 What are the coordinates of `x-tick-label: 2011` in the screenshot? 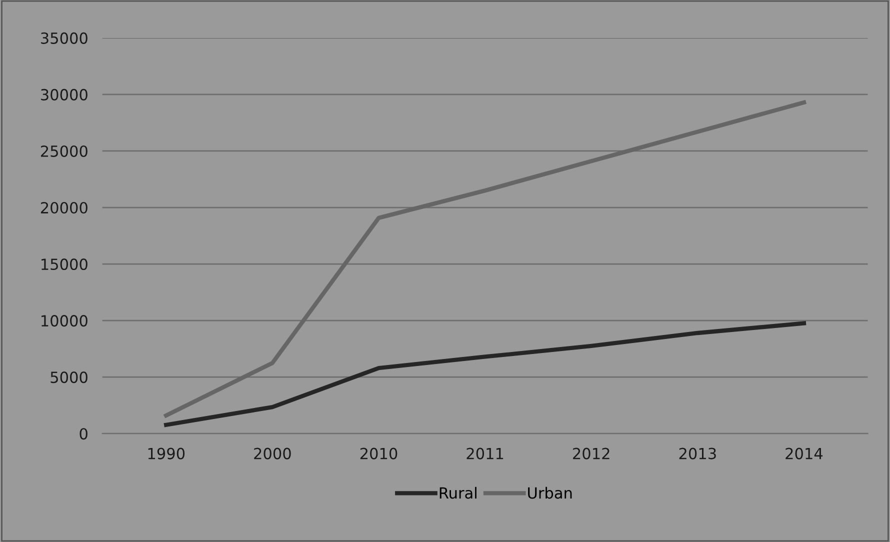 It's located at (485, 454).